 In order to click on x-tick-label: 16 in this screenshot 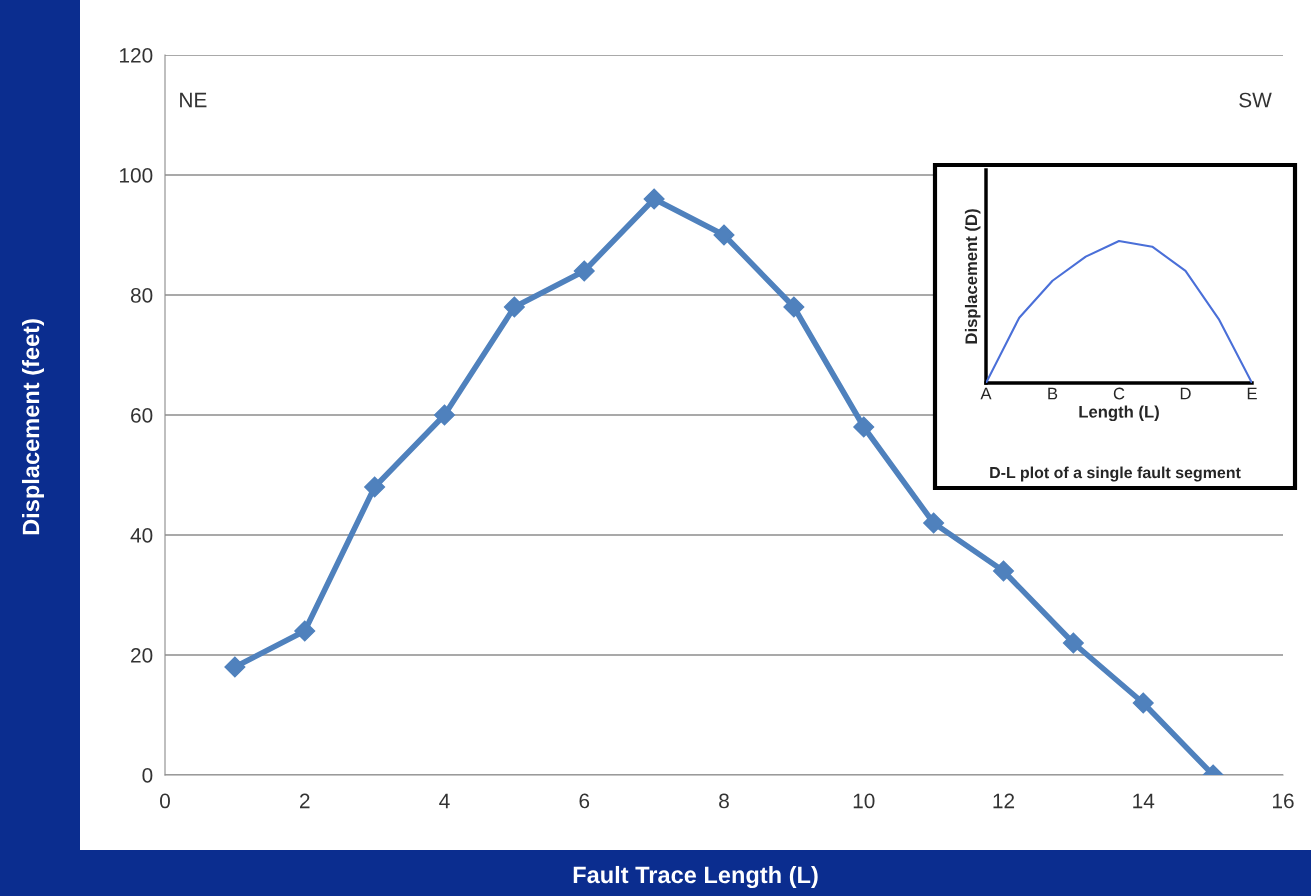, I will do `click(1283, 801)`.